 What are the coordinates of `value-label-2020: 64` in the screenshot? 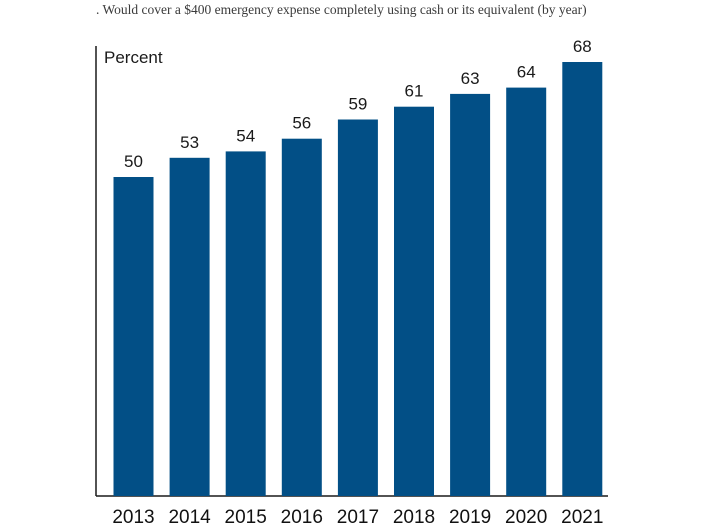 It's located at (526, 72).